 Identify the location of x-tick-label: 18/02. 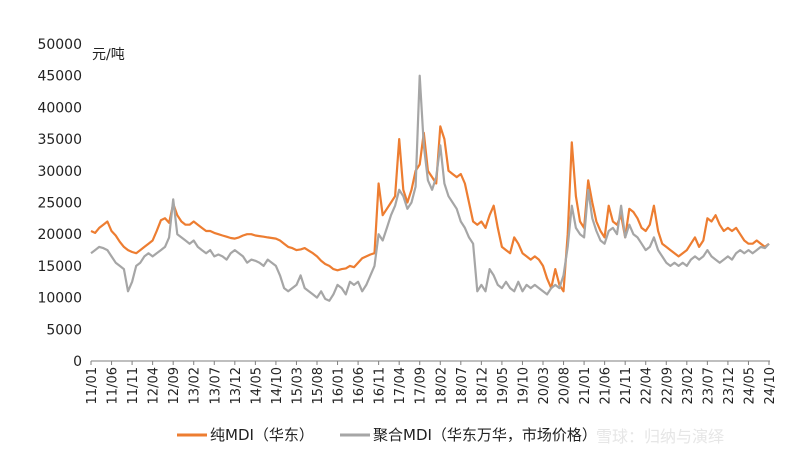
(441, 385).